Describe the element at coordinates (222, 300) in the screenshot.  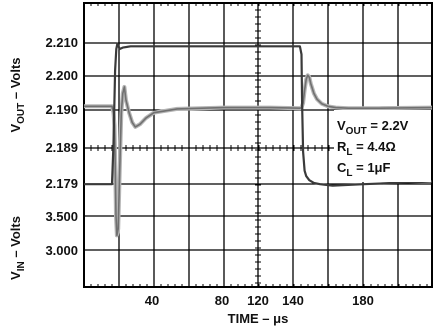
I see `x-tick-label: 80` at that location.